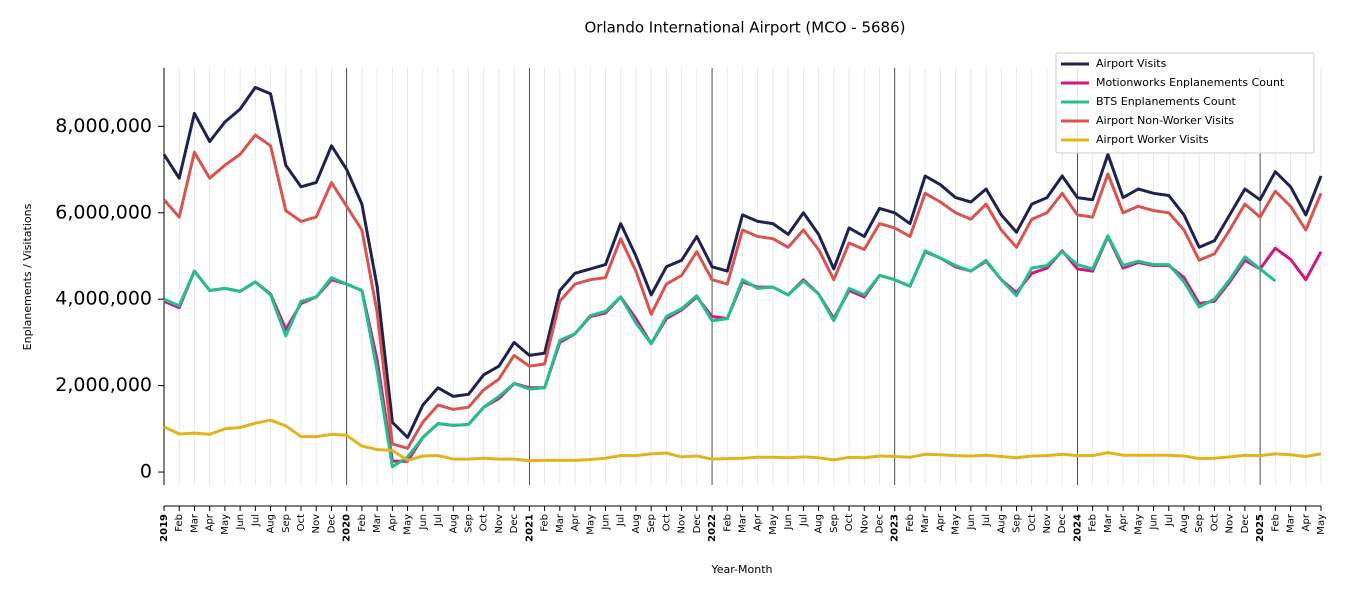 This screenshot has width=1350, height=600. Describe the element at coordinates (712, 528) in the screenshot. I see `x-tick-label: 2022` at that location.